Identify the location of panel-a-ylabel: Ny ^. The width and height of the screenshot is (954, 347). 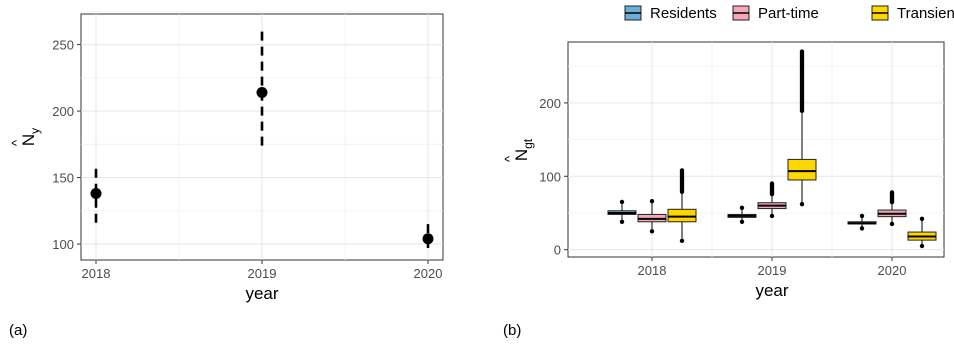
(25, 137).